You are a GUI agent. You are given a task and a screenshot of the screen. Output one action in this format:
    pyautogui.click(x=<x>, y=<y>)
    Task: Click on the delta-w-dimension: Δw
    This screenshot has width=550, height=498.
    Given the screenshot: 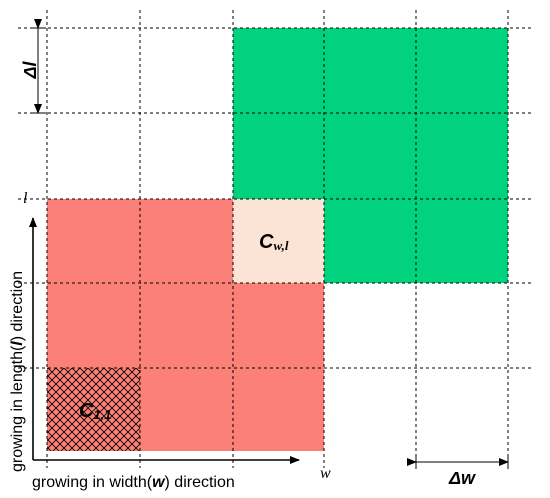 What is the action you would take?
    pyautogui.click(x=458, y=471)
    